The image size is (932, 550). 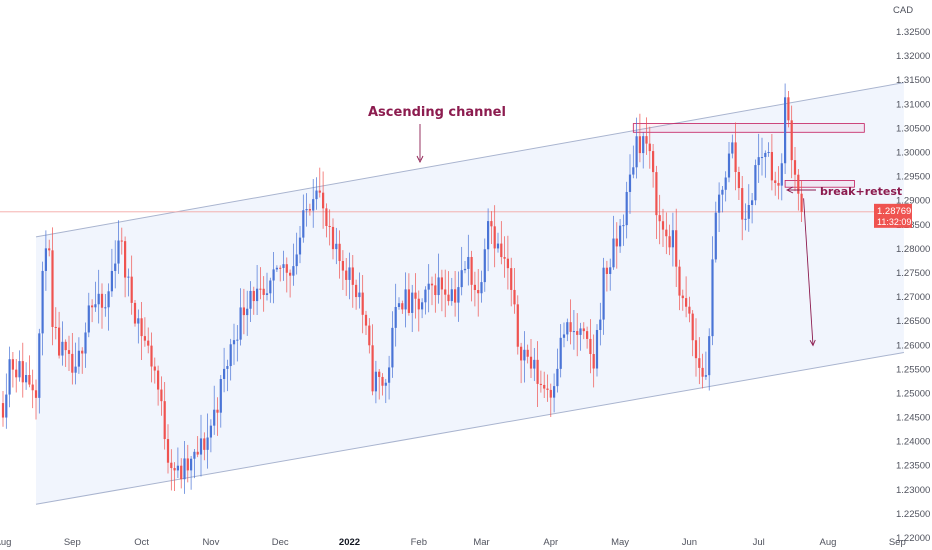 What do you see at coordinates (419, 542) in the screenshot?
I see `x-tick-label: Feb` at bounding box center [419, 542].